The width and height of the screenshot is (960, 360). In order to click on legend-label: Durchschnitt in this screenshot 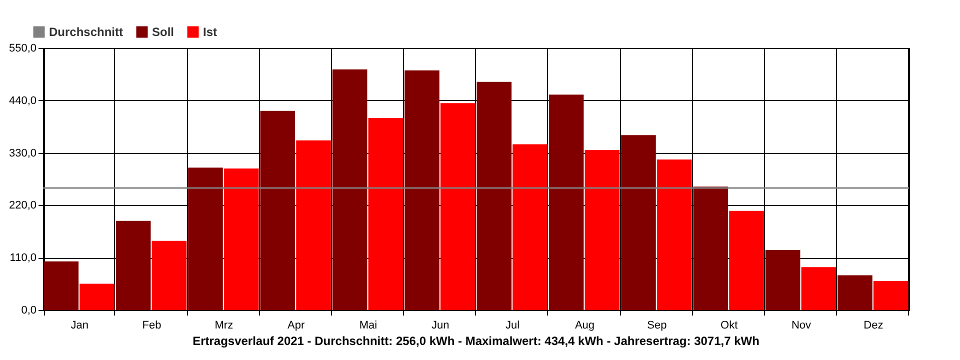, I will do `click(86, 32)`.